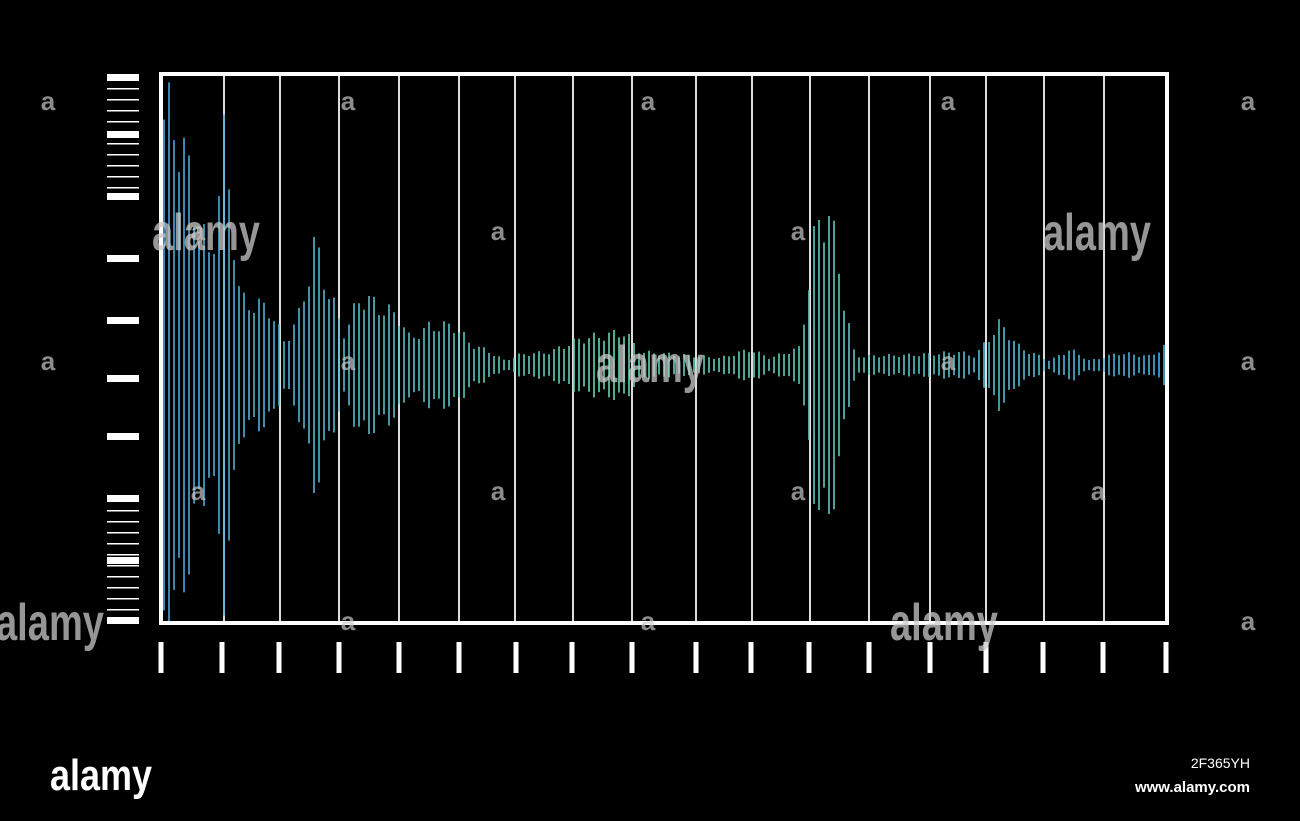  What do you see at coordinates (101, 775) in the screenshot?
I see `brand-logo: alamy` at bounding box center [101, 775].